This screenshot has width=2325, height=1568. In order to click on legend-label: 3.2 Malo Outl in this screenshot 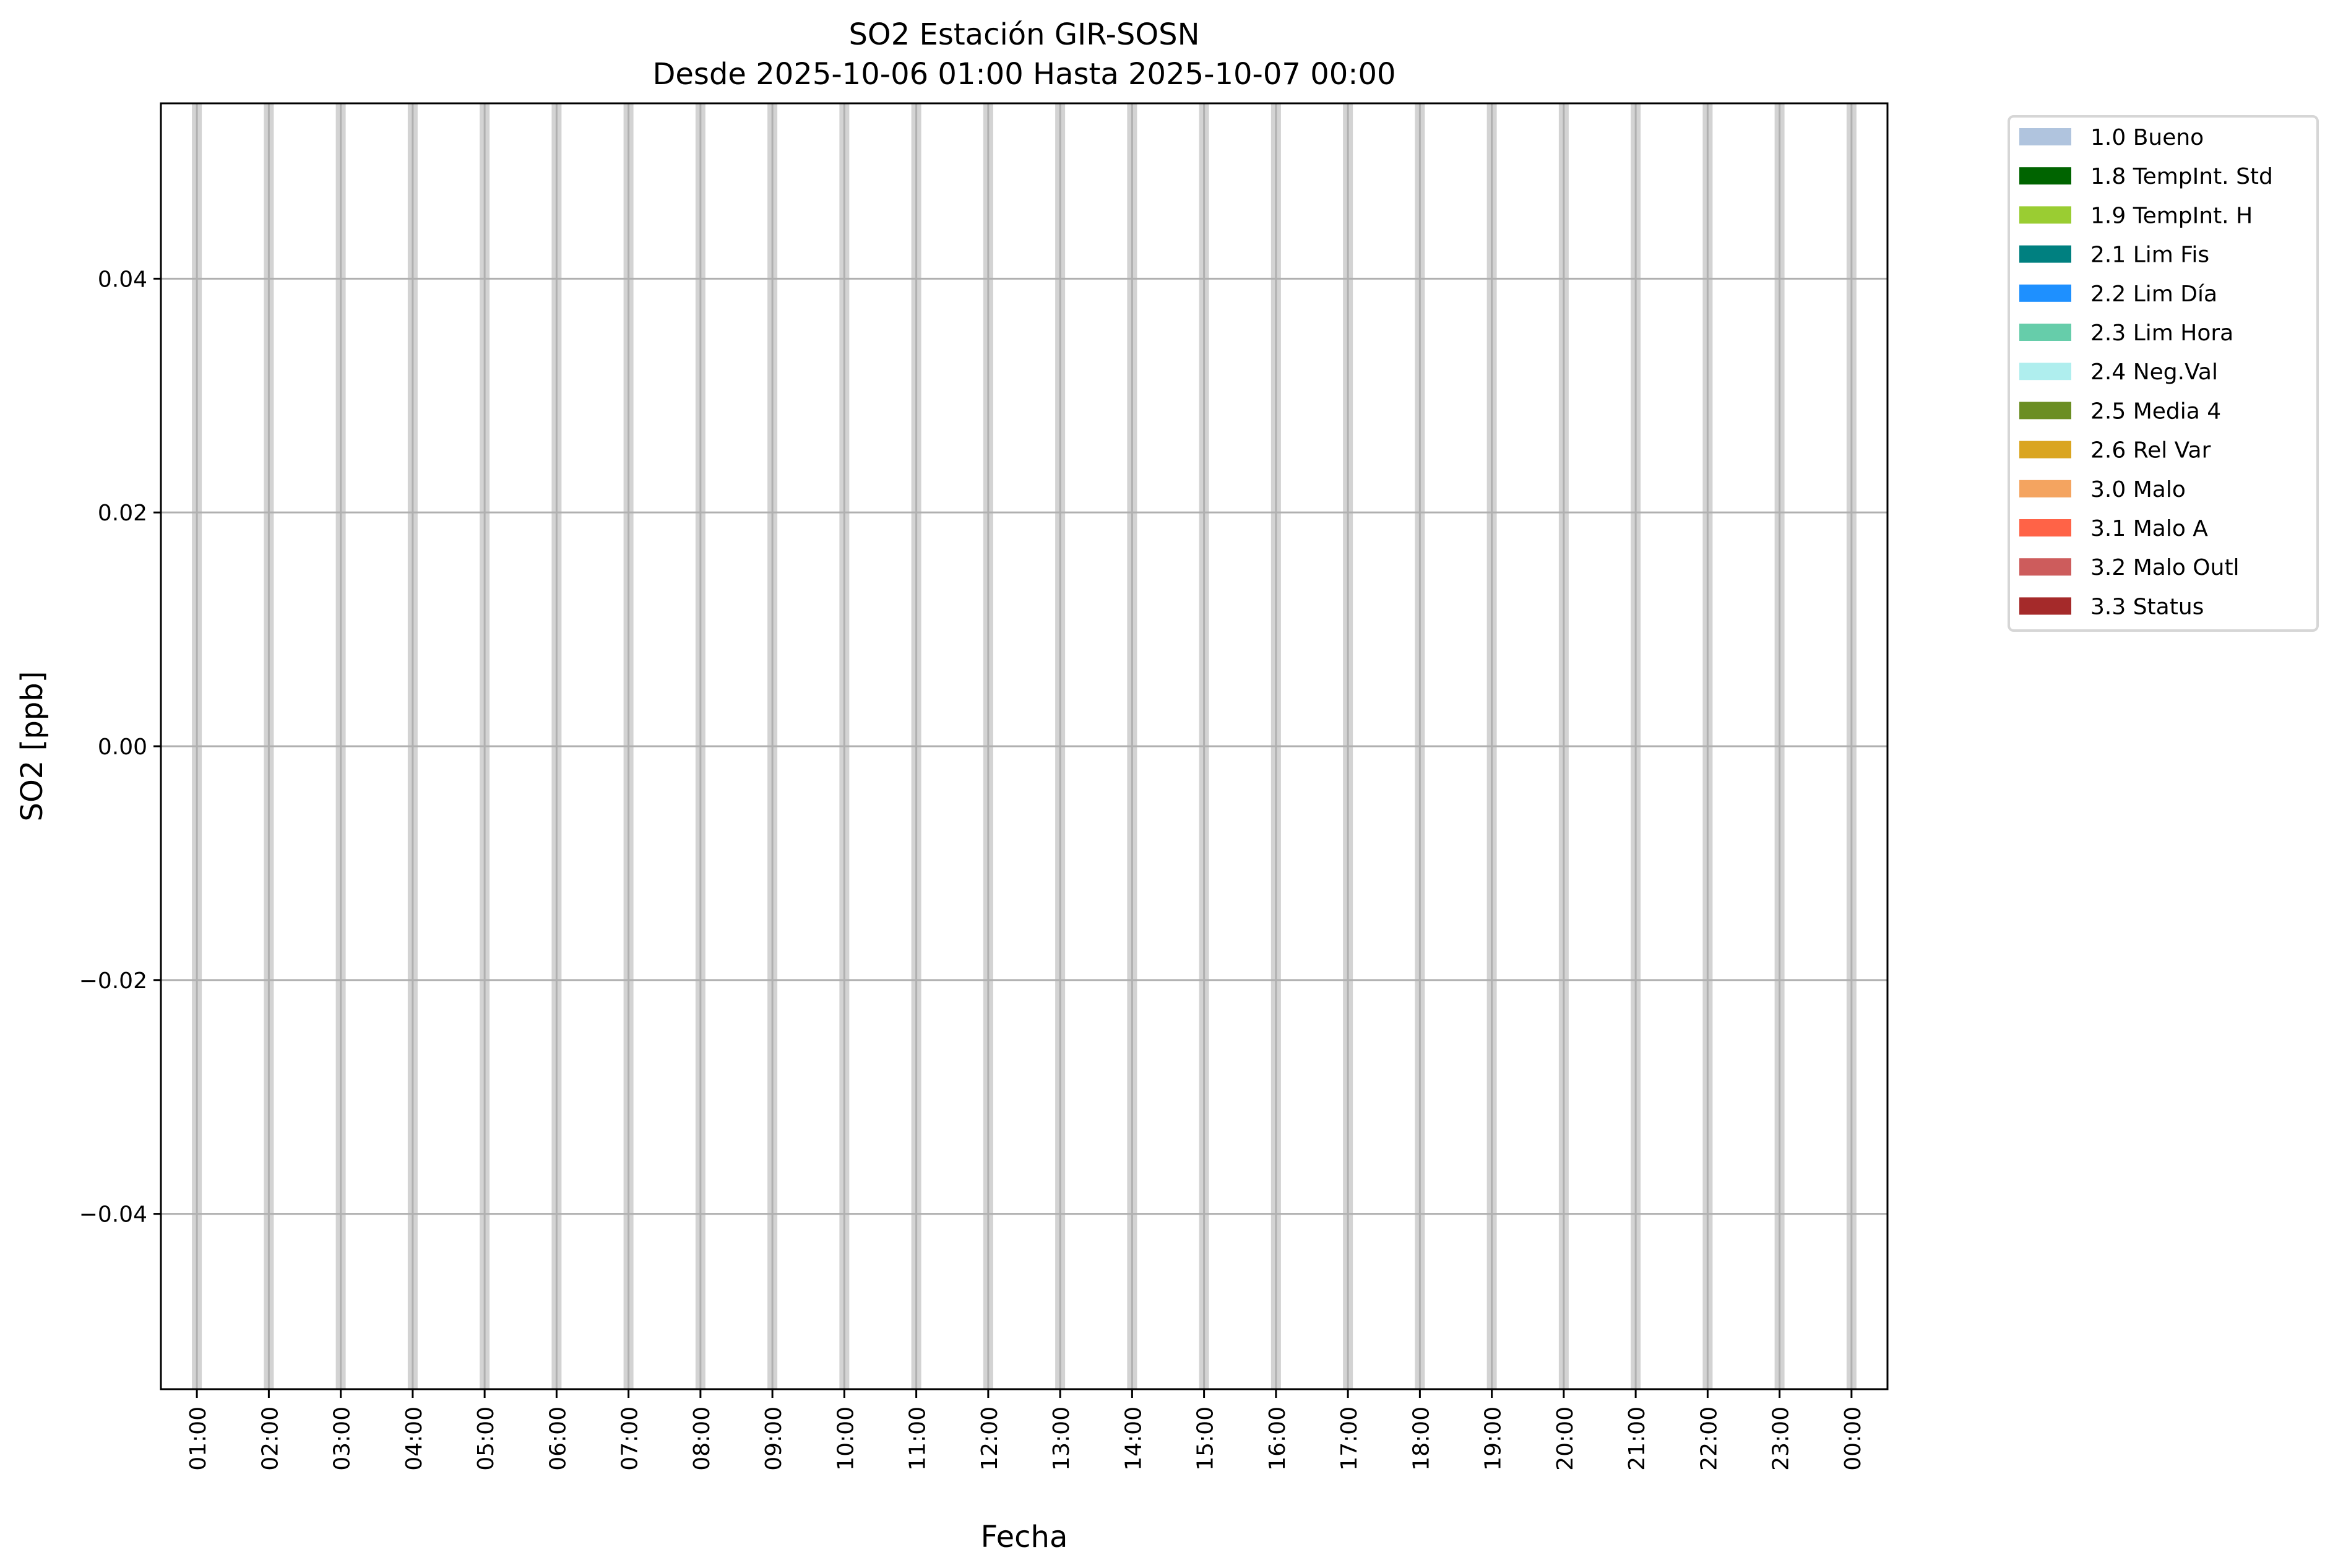, I will do `click(2165, 567)`.